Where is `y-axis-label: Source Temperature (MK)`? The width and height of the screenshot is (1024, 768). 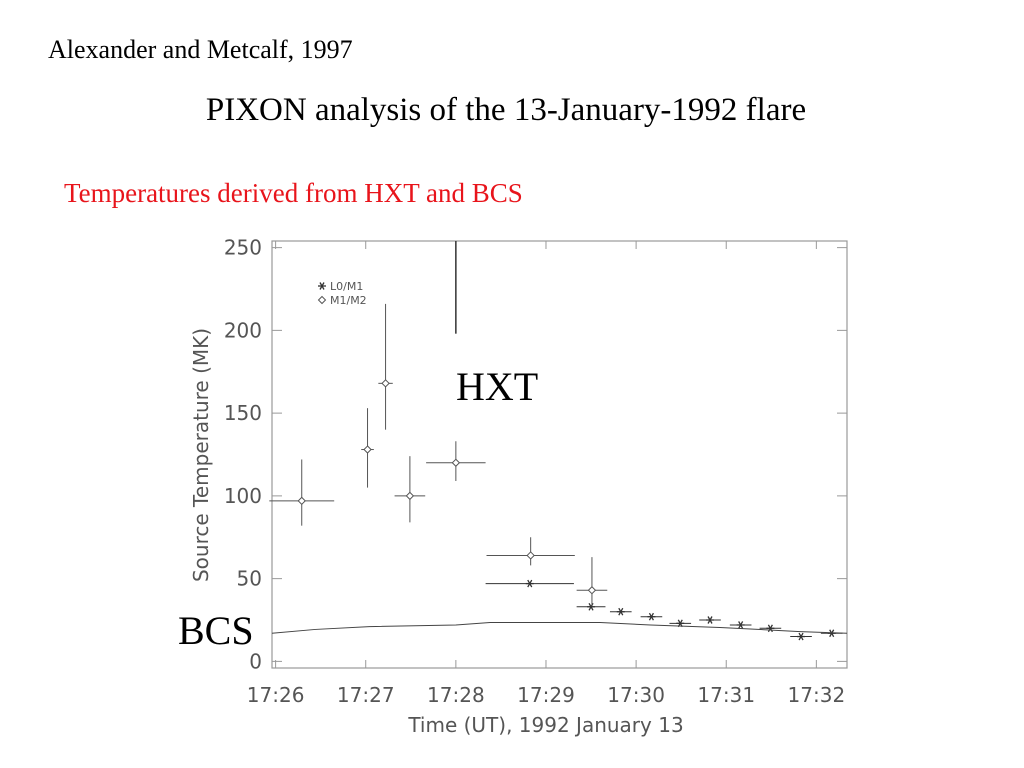
y-axis-label: Source Temperature (MK) is located at coordinates (201, 455).